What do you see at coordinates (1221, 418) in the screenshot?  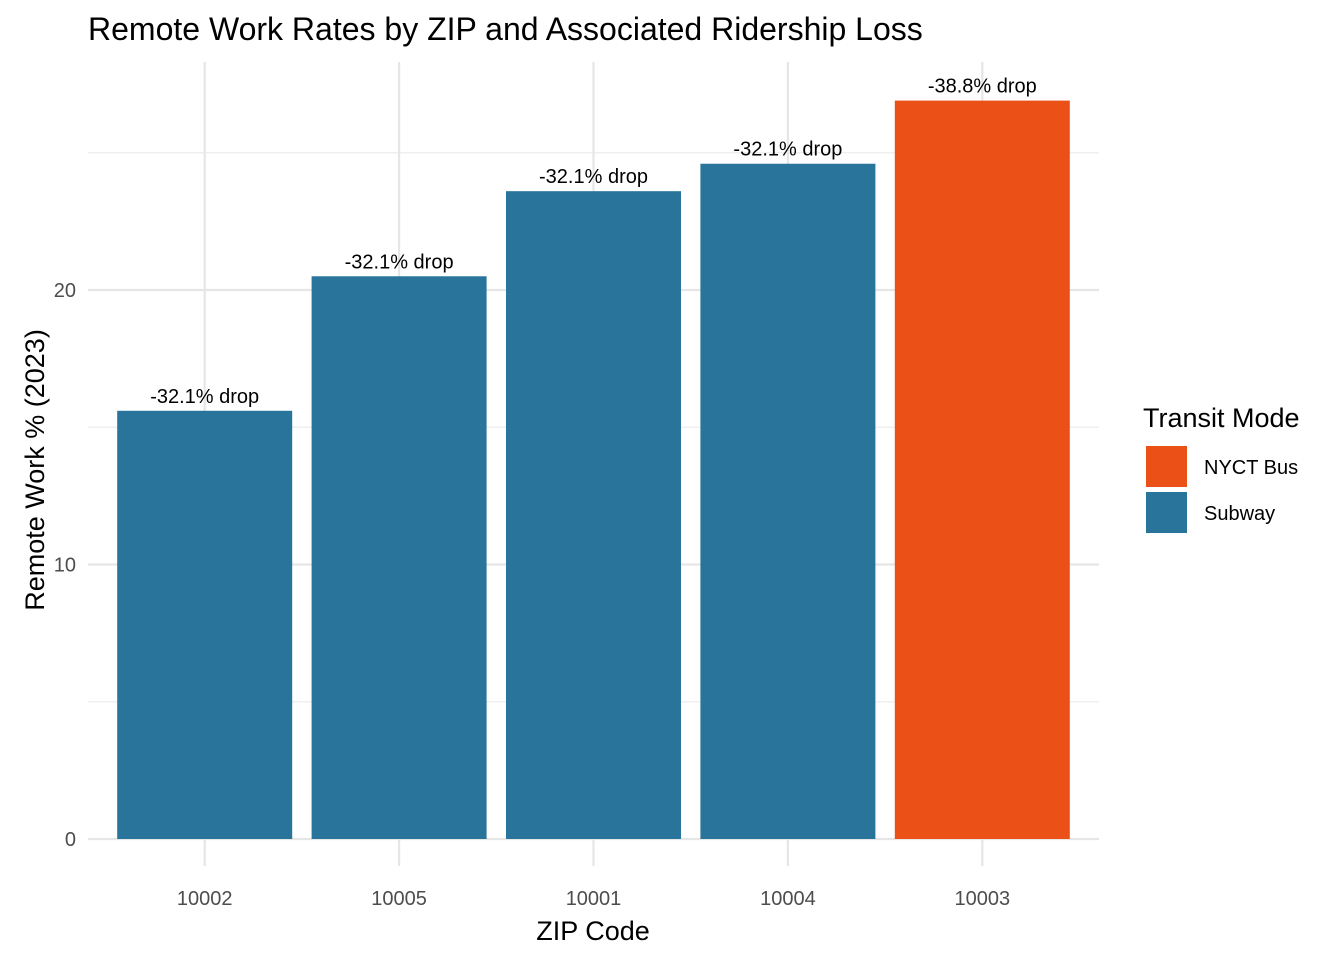 I see `legend-title: Transit Mode` at bounding box center [1221, 418].